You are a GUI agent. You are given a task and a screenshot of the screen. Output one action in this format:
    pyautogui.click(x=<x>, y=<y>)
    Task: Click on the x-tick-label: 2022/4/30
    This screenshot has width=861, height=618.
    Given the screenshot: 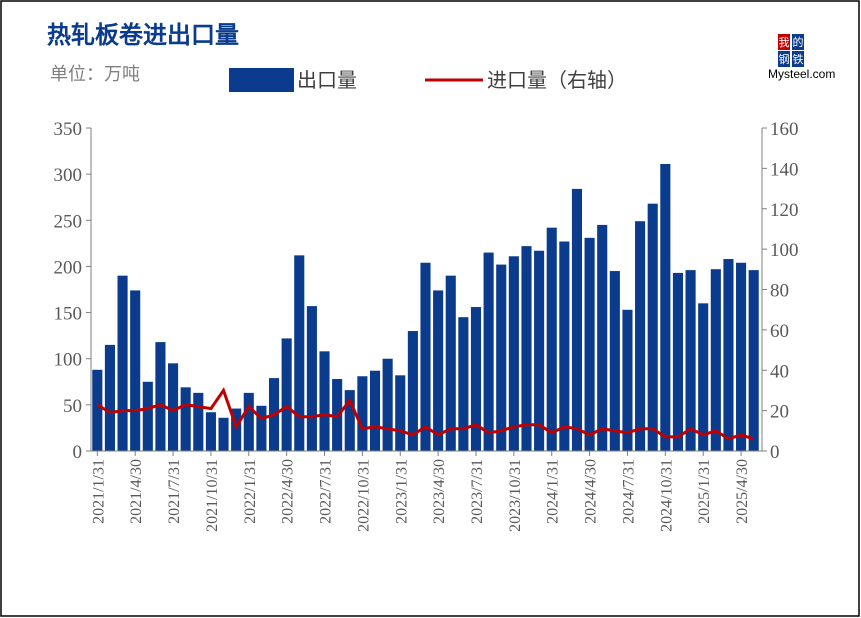 What is the action you would take?
    pyautogui.click(x=288, y=491)
    